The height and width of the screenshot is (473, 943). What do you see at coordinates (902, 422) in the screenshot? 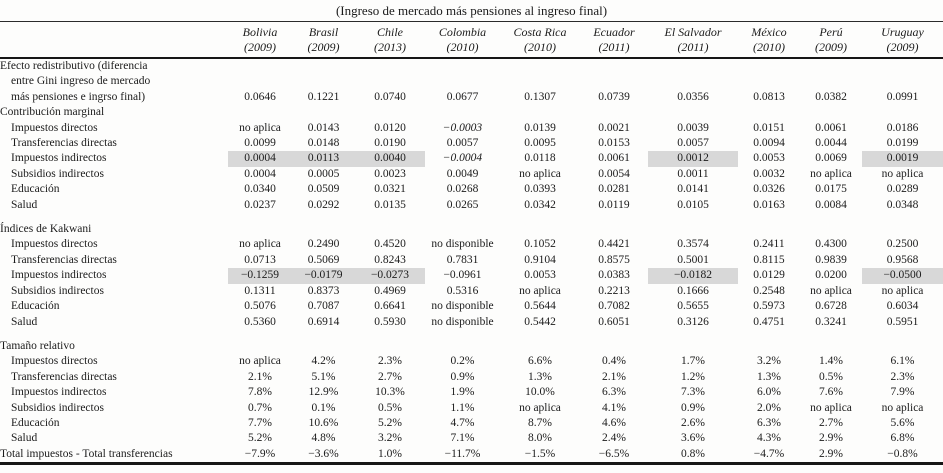
I see `value-cell: 5.6%` at bounding box center [902, 422].